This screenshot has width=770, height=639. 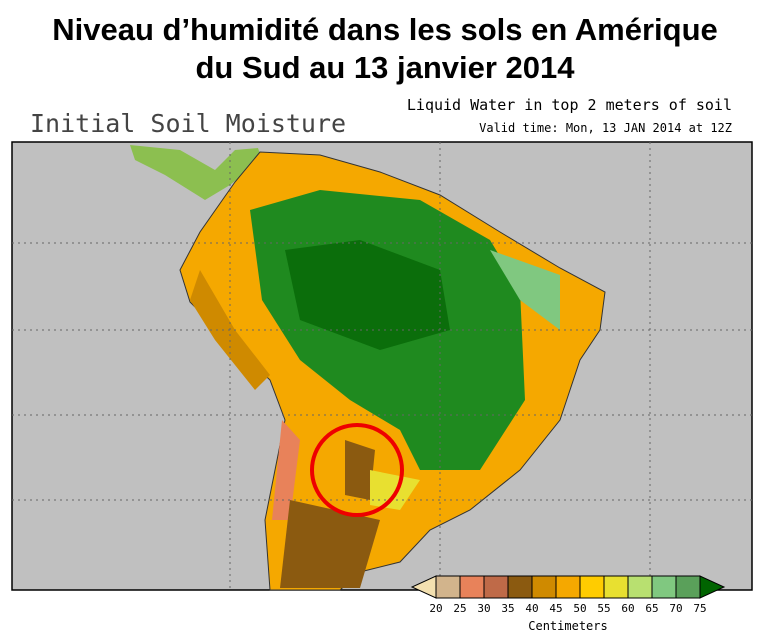 I want to click on legend-tick-label: 75, so click(x=699, y=608).